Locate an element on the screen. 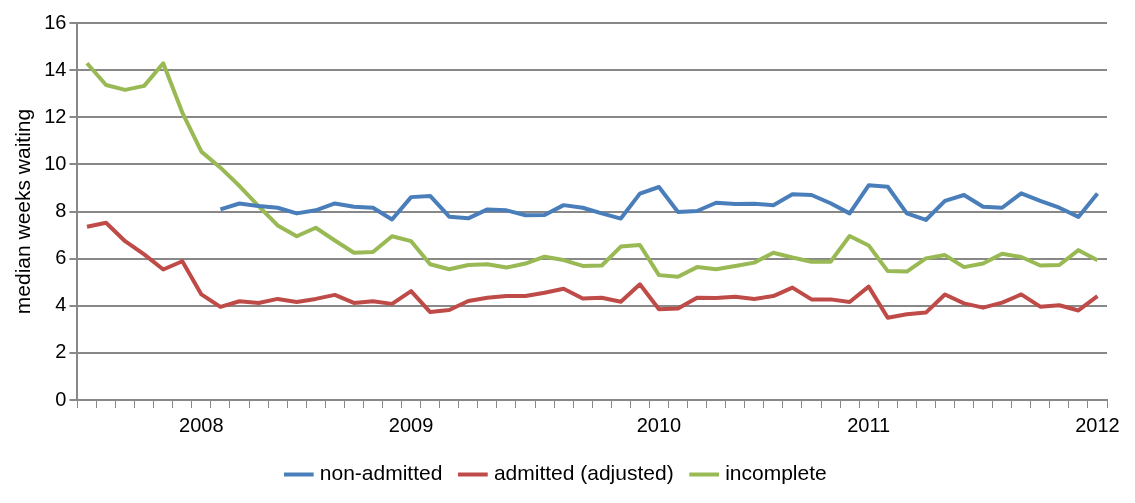 The image size is (1135, 503). y-tick-label: 4 is located at coordinates (61, 304).